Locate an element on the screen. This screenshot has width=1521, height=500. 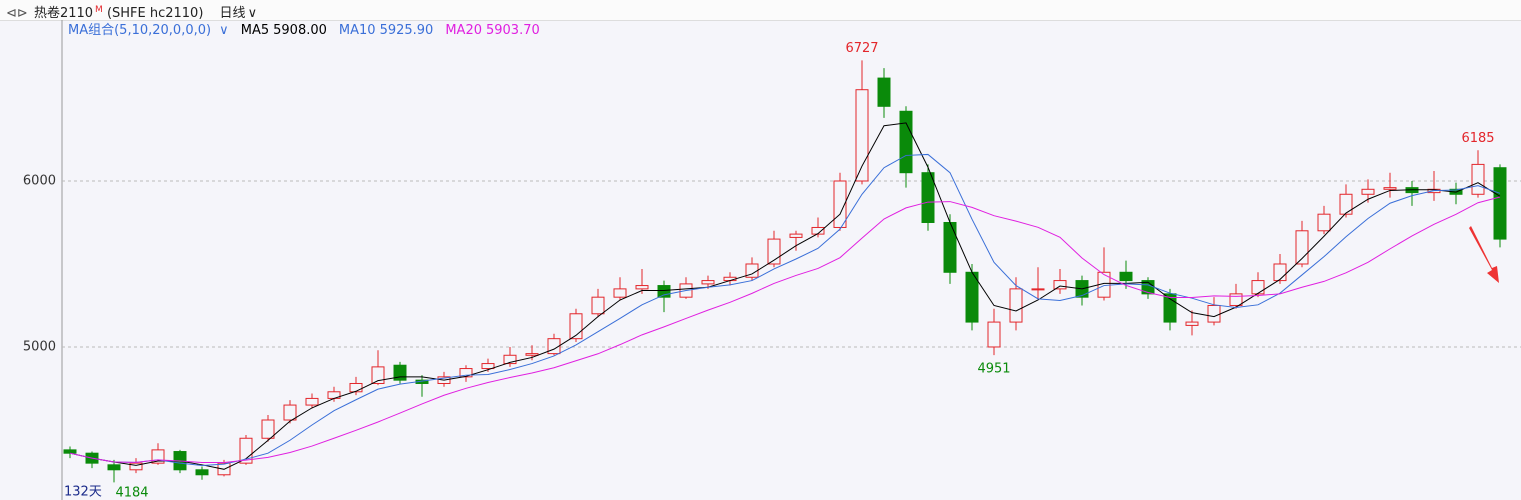
legend-value: 5903.70 is located at coordinates (512, 30).